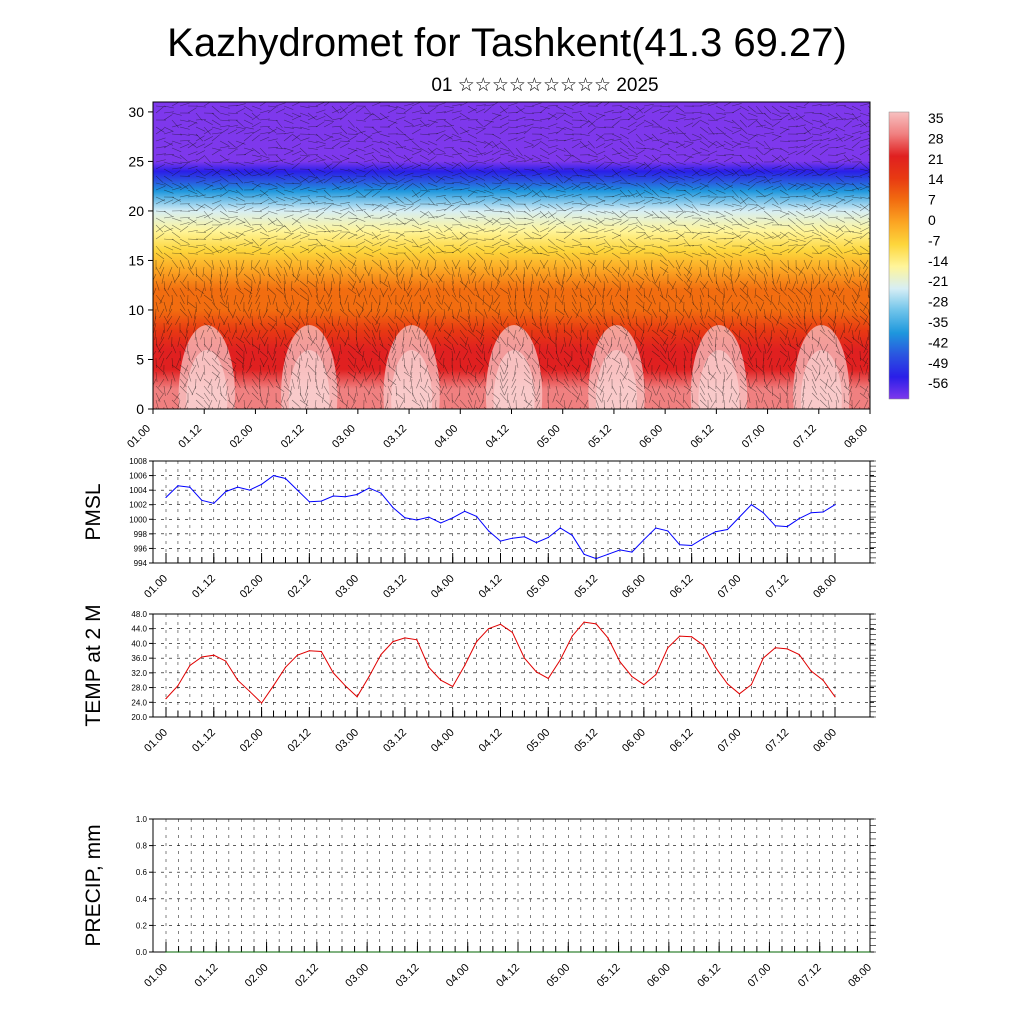 The image size is (1024, 1024). Describe the element at coordinates (307, 976) in the screenshot. I see `x-tick-label: 02.12` at that location.